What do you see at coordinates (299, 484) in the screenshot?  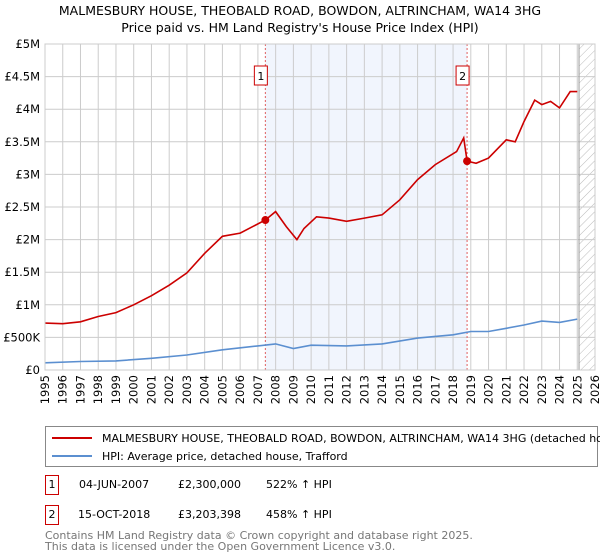 I see `transaction-hpi: 522% ↑ HPI` at bounding box center [299, 484].